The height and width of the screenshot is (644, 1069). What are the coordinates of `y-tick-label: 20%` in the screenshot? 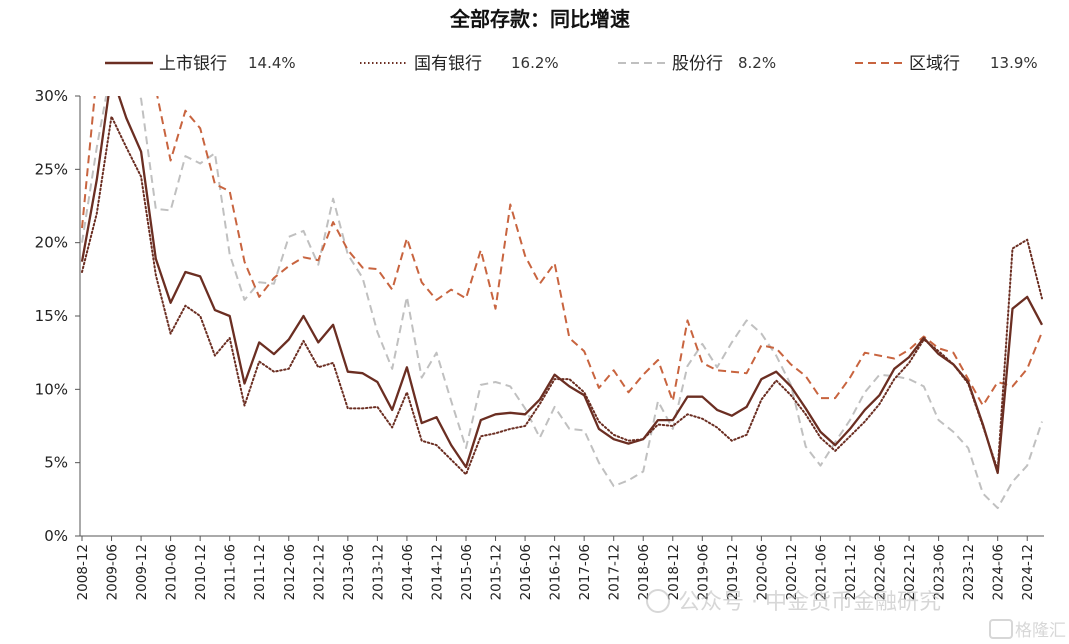 It's located at (51, 243).